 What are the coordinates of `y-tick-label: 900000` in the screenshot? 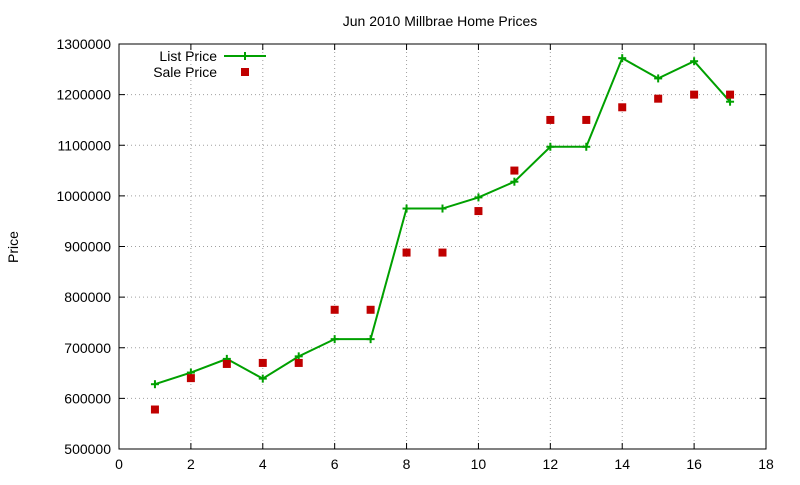 It's located at (87, 247).